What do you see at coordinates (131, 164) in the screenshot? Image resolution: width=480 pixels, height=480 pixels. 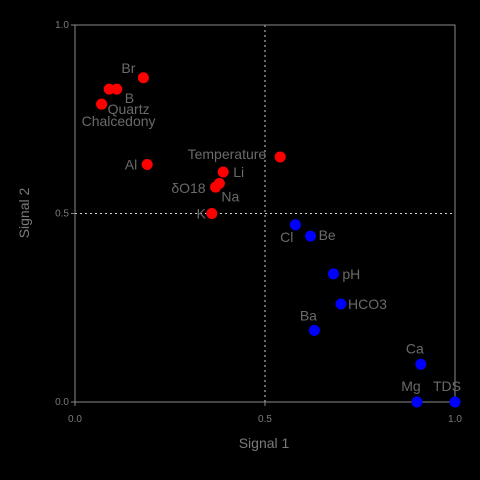 I see `data-label: Al` at bounding box center [131, 164].